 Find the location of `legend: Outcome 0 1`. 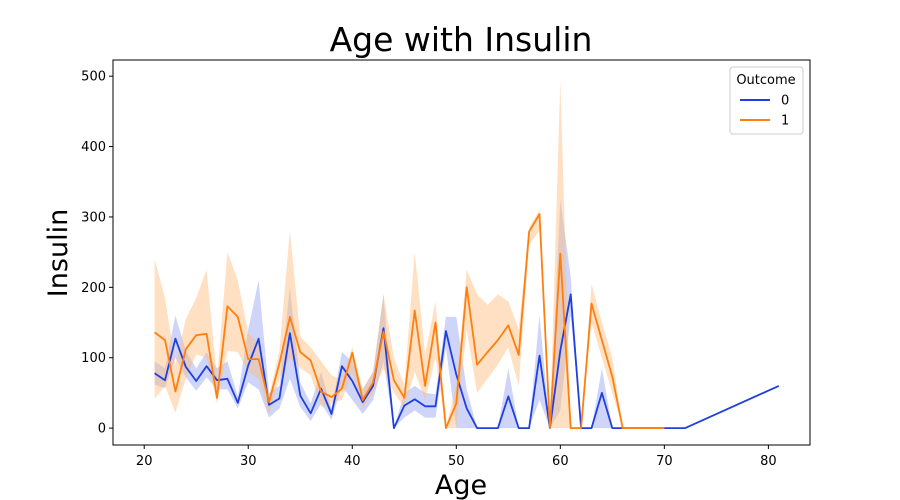

legend: Outcome 0 1 is located at coordinates (766, 100).